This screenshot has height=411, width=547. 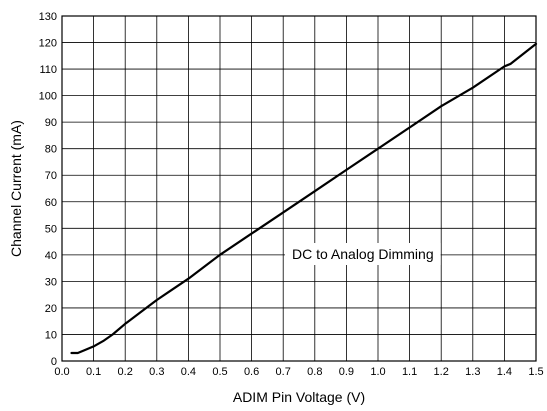 I want to click on x-tick-label: 1.0, so click(x=377, y=372).